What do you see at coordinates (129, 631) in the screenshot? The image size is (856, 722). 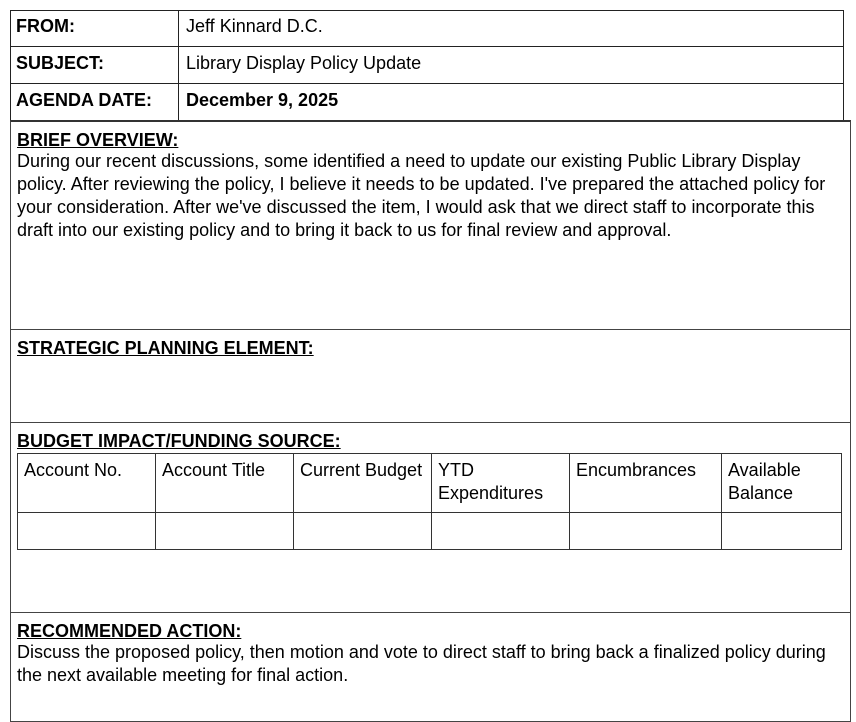 I see `recommended-title: RECOMMENDED ACTION:` at bounding box center [129, 631].